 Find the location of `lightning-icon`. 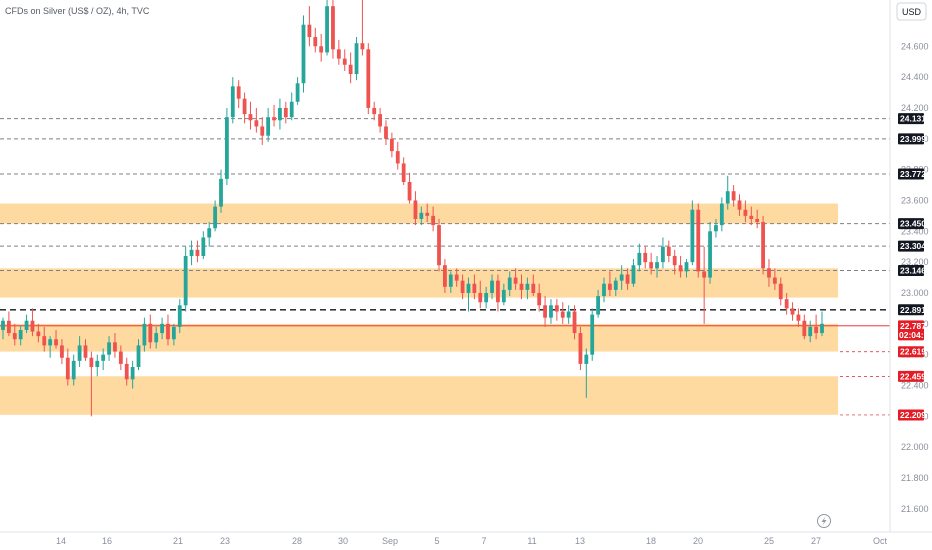

lightning-icon is located at coordinates (824, 521).